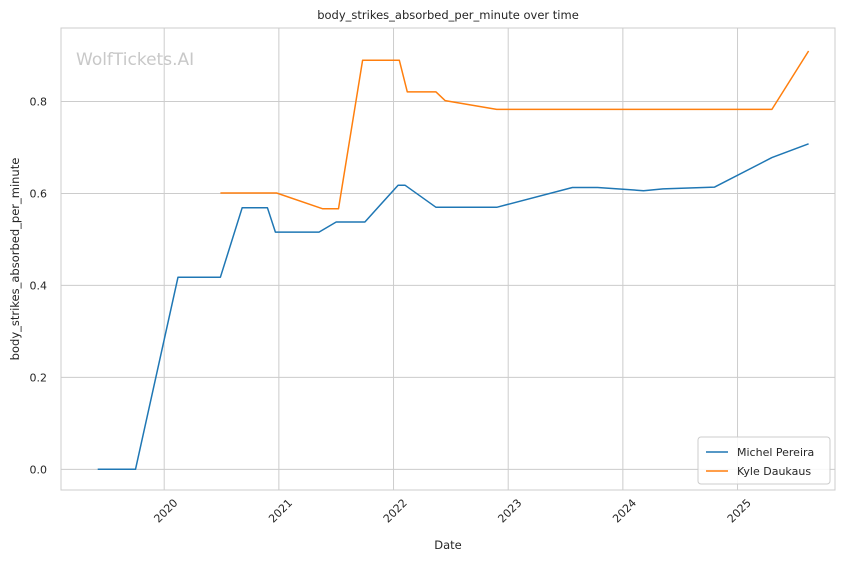  I want to click on y-tick-labels: 0.0 0.2 0.4 0.6 0.8, so click(39, 286).